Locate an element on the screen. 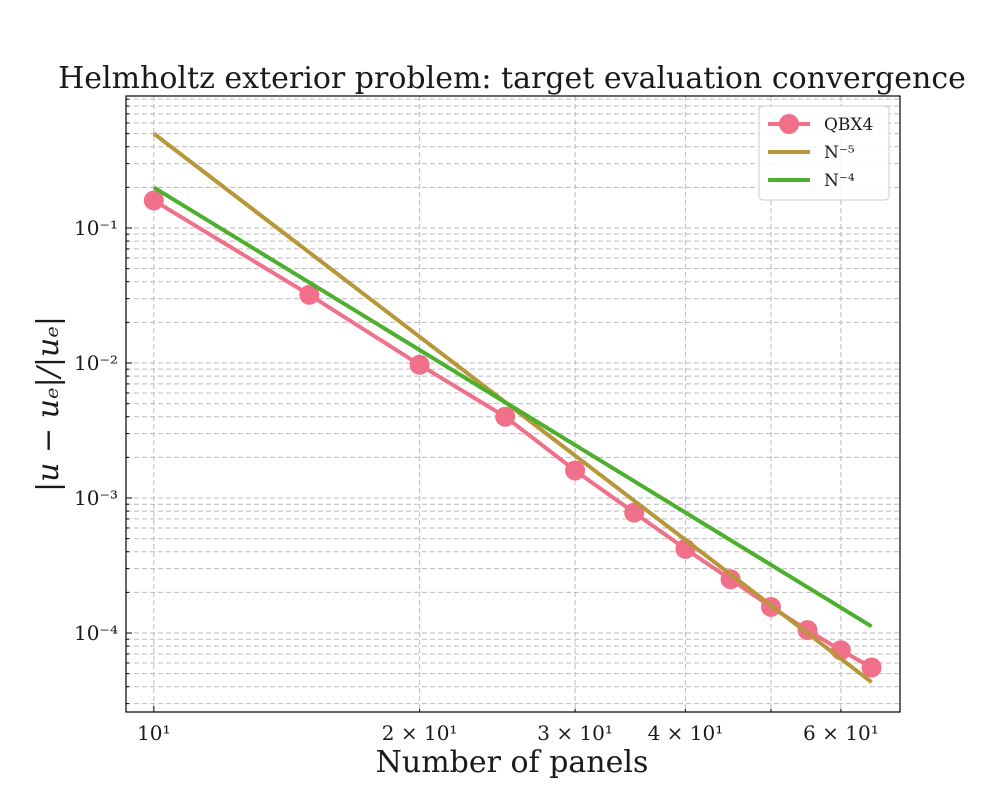 This screenshot has height=800, width=1000. x-tick-label: 4 × 10¹ is located at coordinates (686, 733).